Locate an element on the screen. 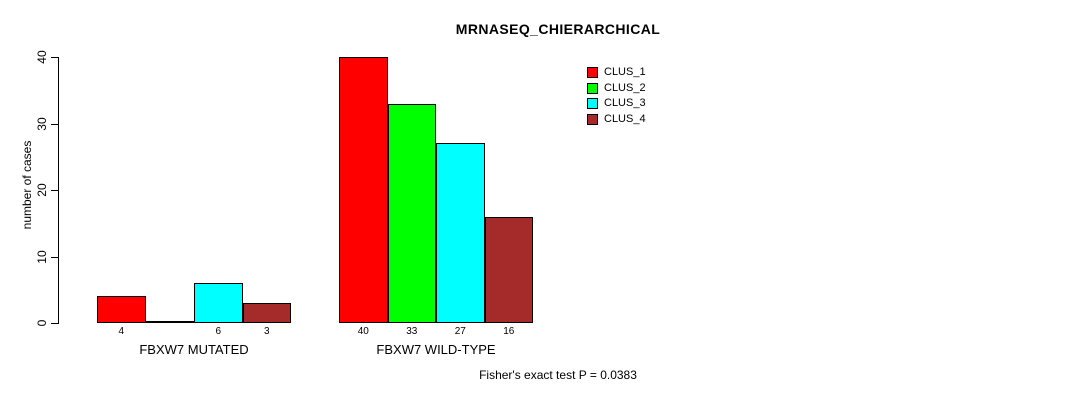  y-tick-label: 30 is located at coordinates (42, 124).